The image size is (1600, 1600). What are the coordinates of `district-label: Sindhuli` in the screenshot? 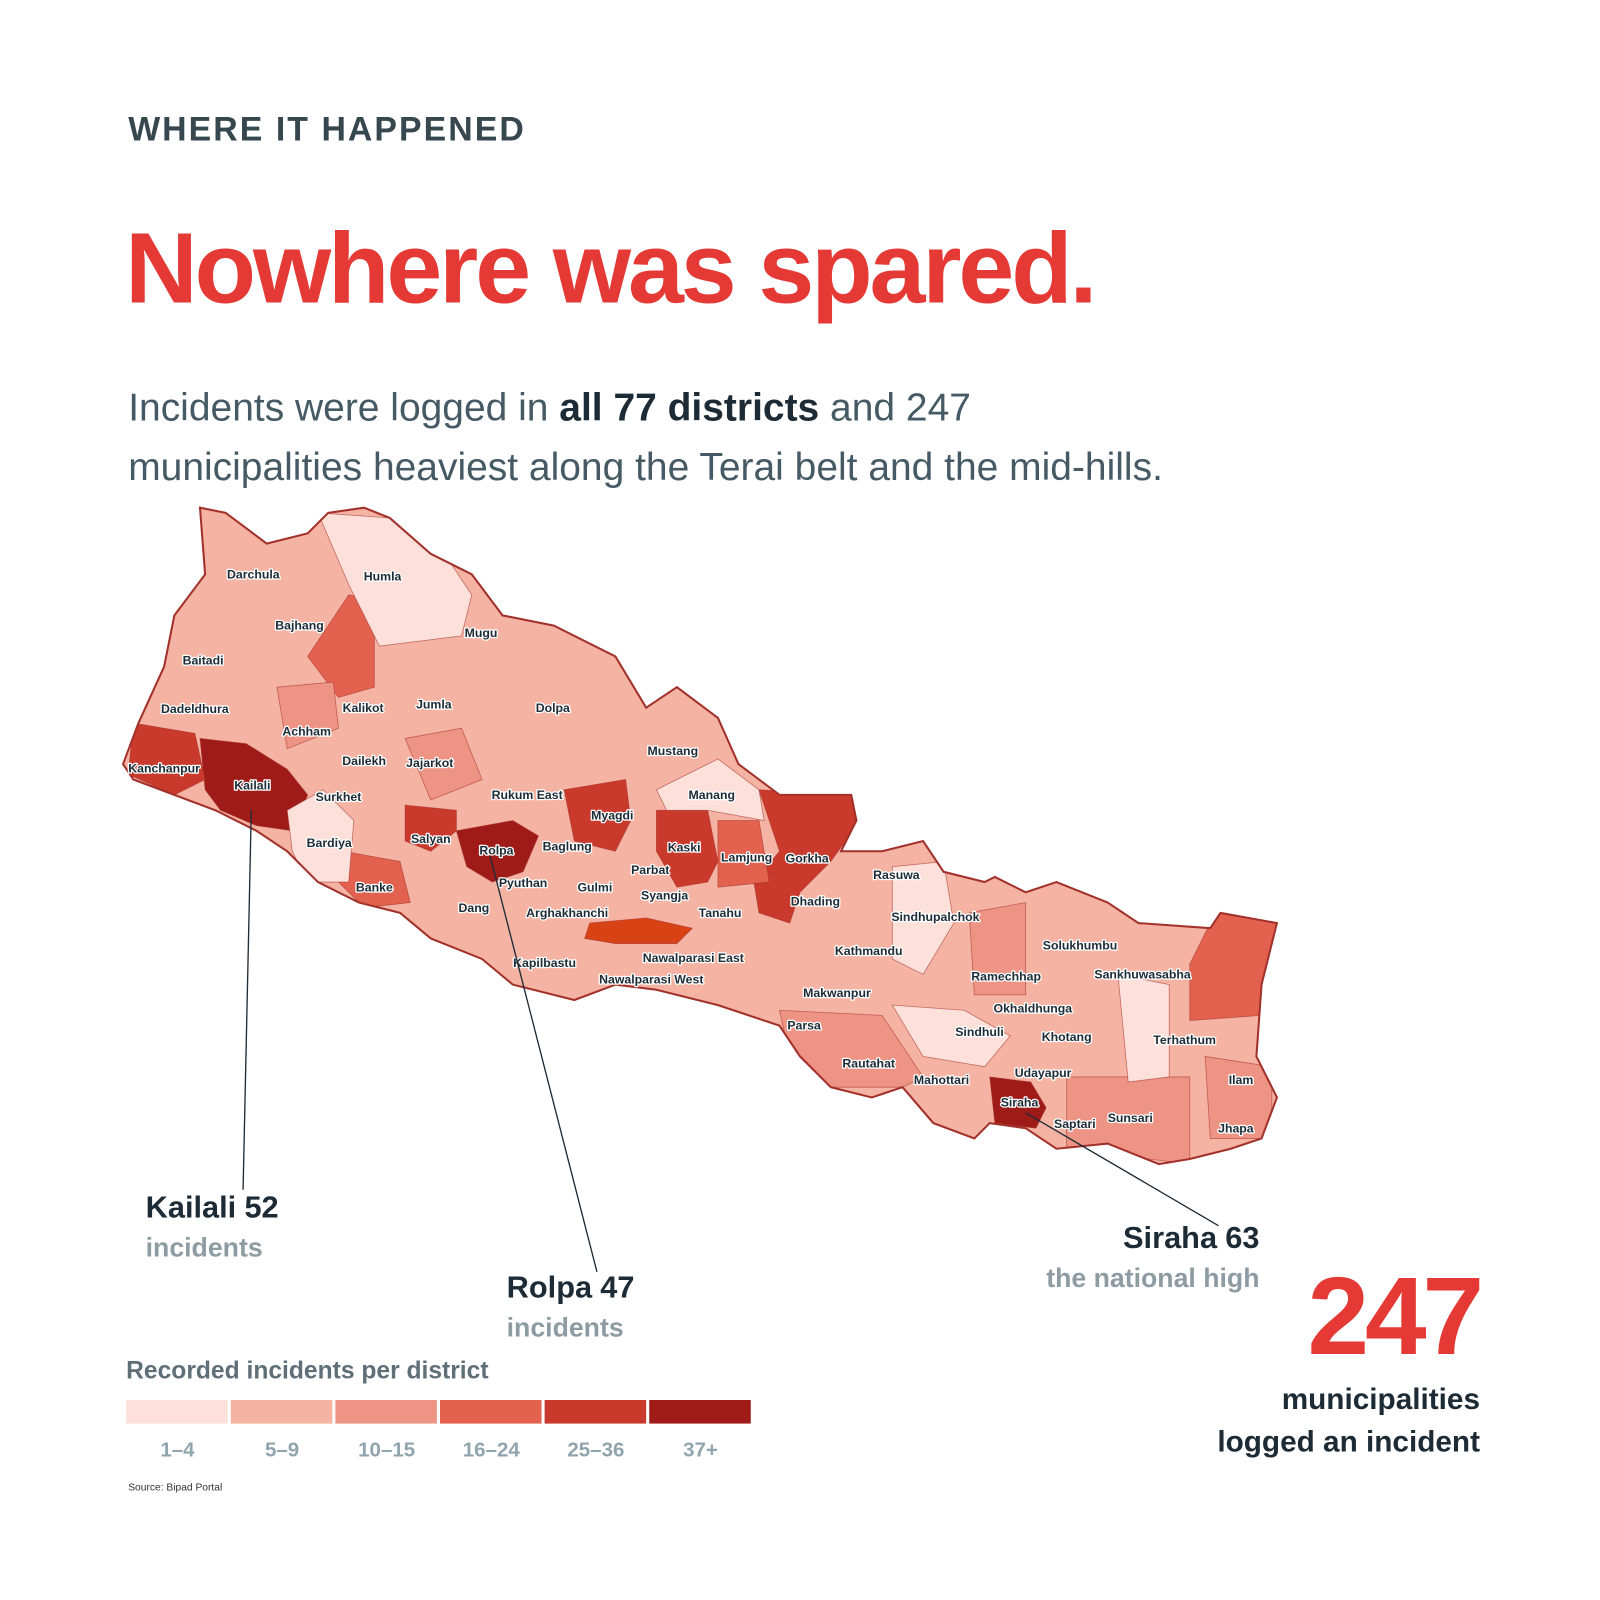 It's located at (979, 1032).